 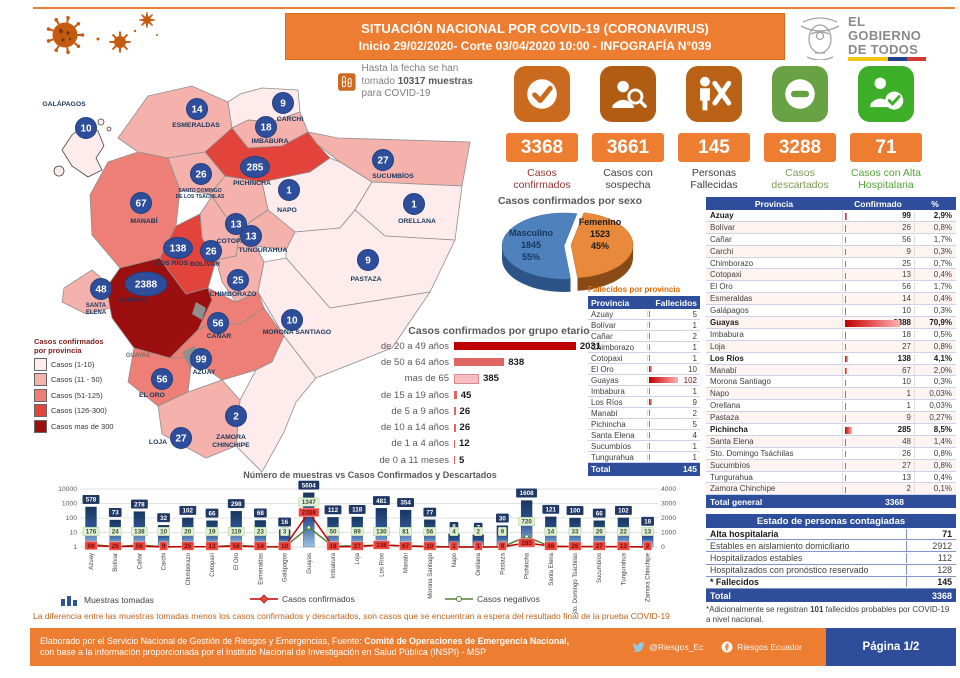 I want to click on legend-swatch, so click(x=40, y=364).